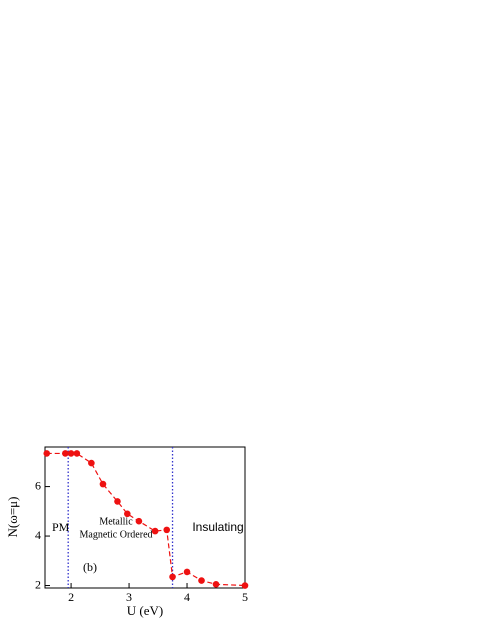 Image resolution: width=491 pixels, height=635 pixels. Describe the element at coordinates (116, 521) in the screenshot. I see `annotation: Metallic` at that location.